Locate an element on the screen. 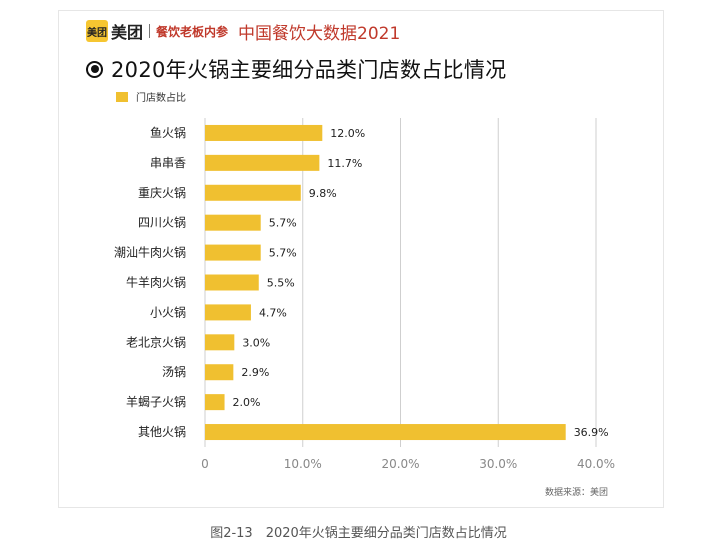 The width and height of the screenshot is (717, 546). data-label: 12.0% is located at coordinates (347, 133).